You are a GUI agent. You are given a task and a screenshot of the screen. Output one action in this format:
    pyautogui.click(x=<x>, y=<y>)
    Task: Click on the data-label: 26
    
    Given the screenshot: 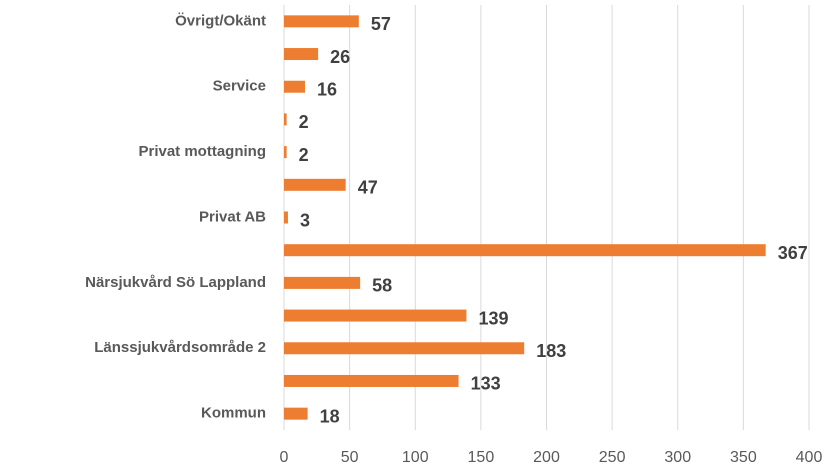 What is the action you would take?
    pyautogui.click(x=340, y=57)
    